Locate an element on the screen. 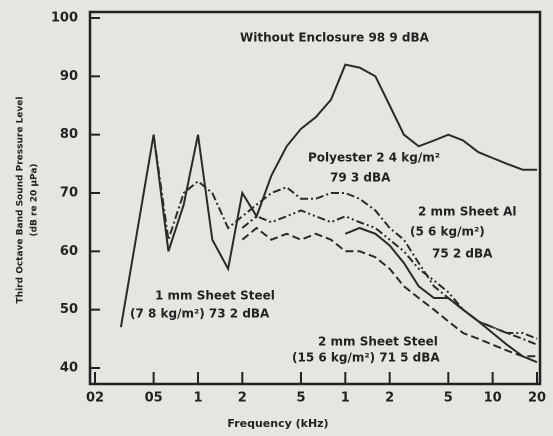 This screenshot has width=553, height=436. series-line is located at coordinates (441, 295).